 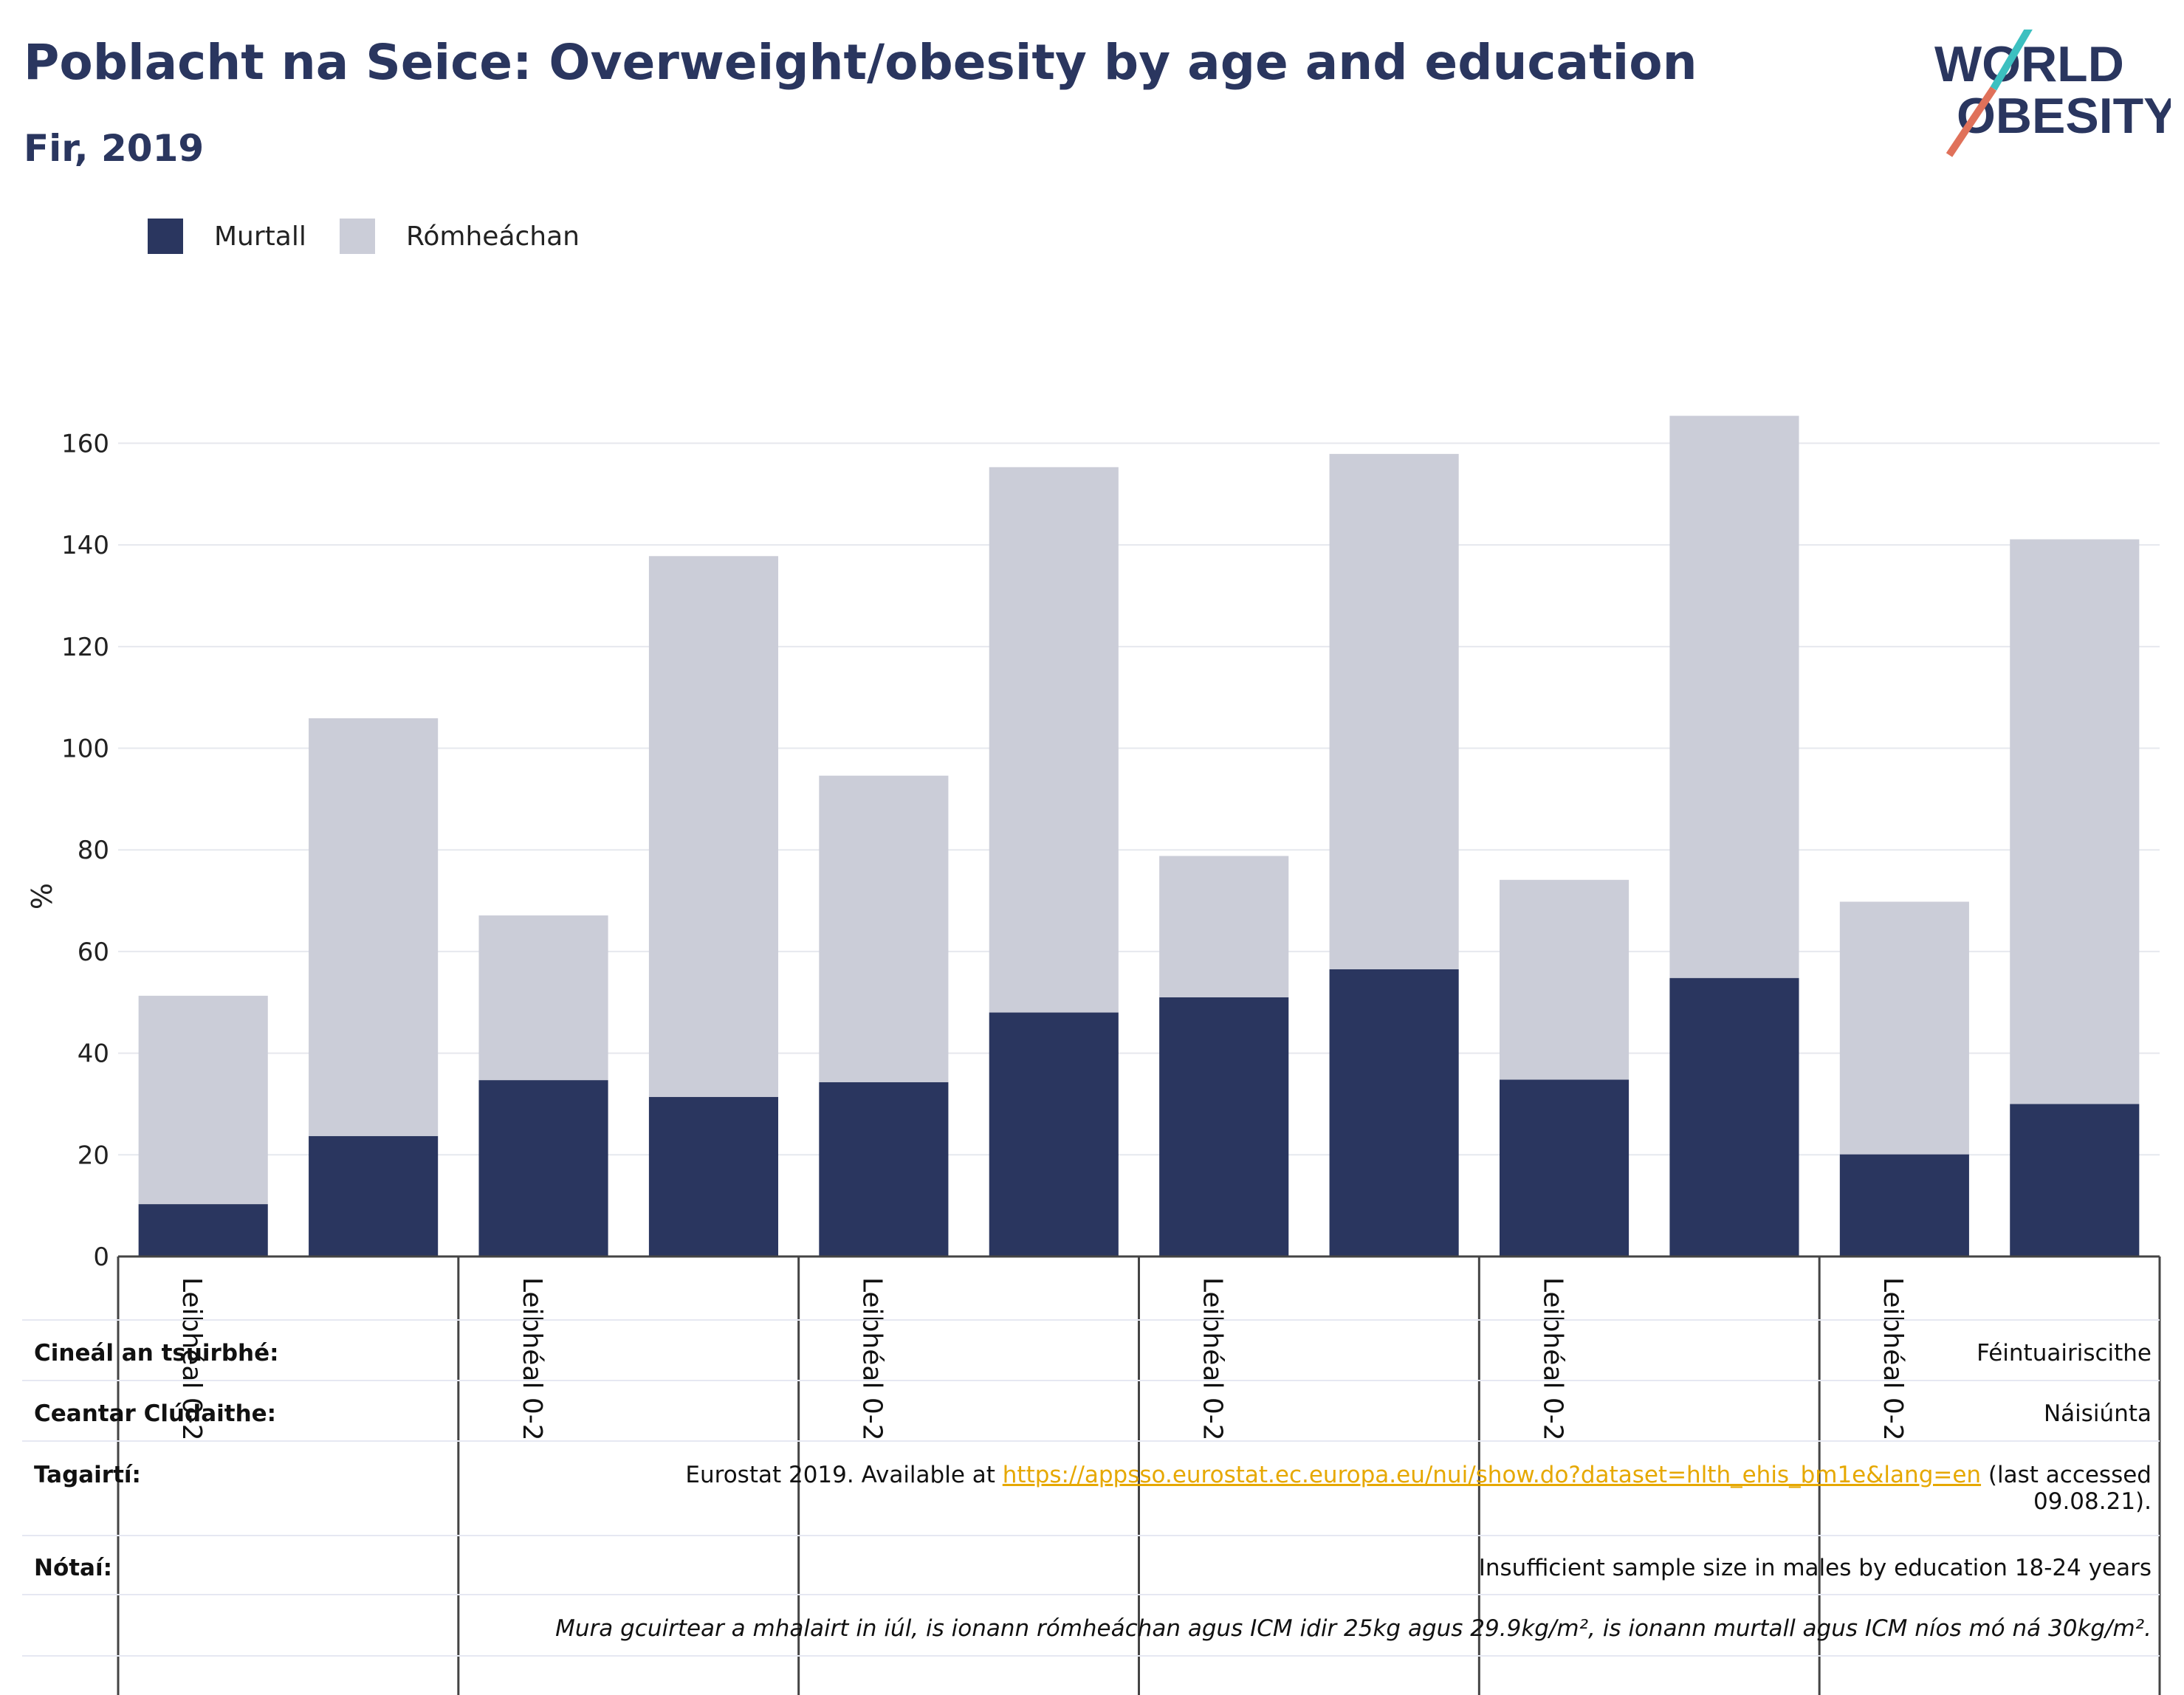 I want to click on y-tick-label: 120, so click(x=85, y=647).